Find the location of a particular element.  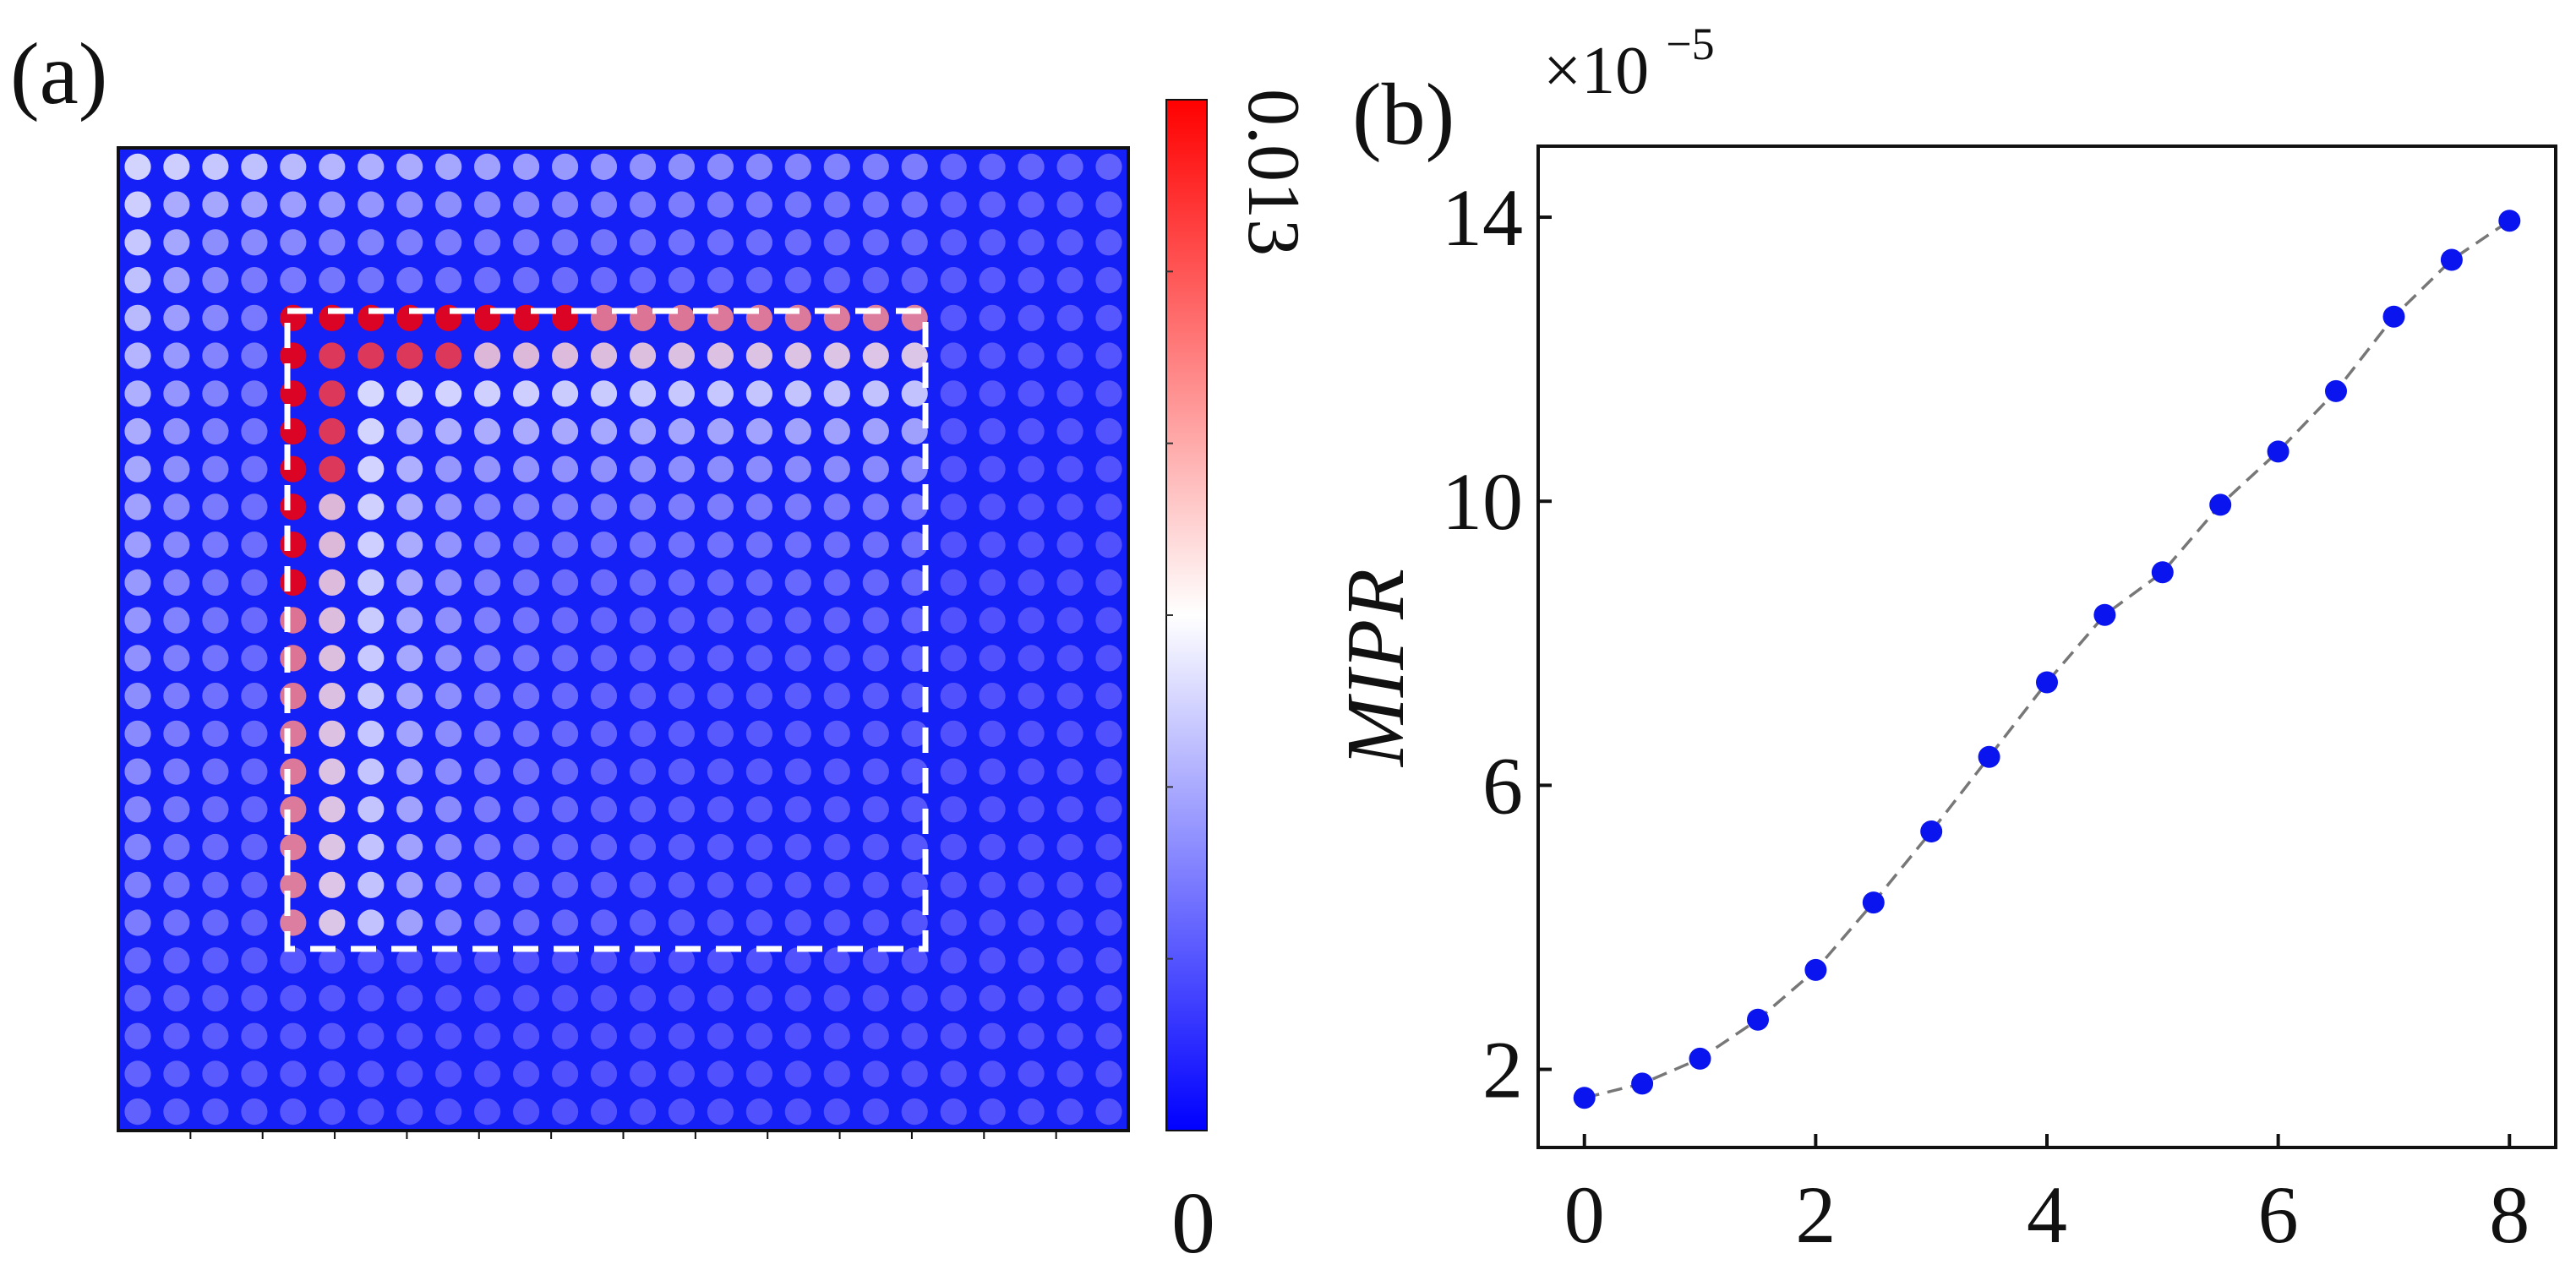

x-tick-label: 6 is located at coordinates (2278, 1215).